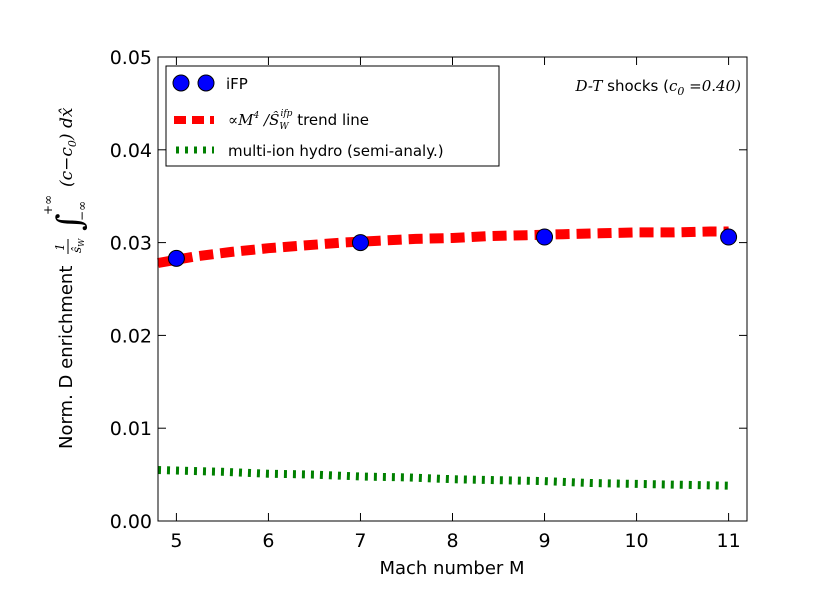 Image resolution: width=830 pixels, height=593 pixels. Describe the element at coordinates (589, 86) in the screenshot. I see `annotation-prefix: D-T` at that location.